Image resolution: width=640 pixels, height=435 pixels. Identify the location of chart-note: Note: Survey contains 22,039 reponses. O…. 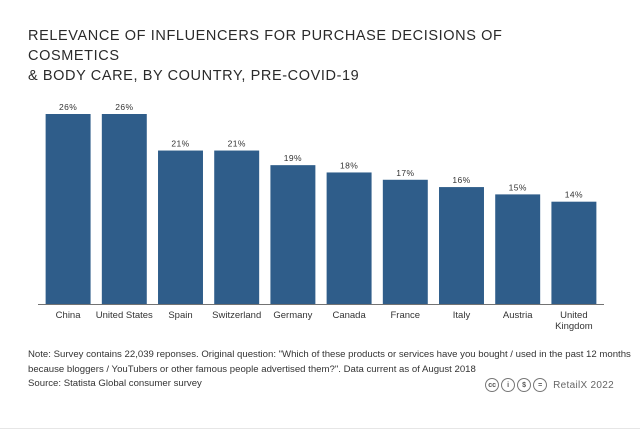
(329, 370).